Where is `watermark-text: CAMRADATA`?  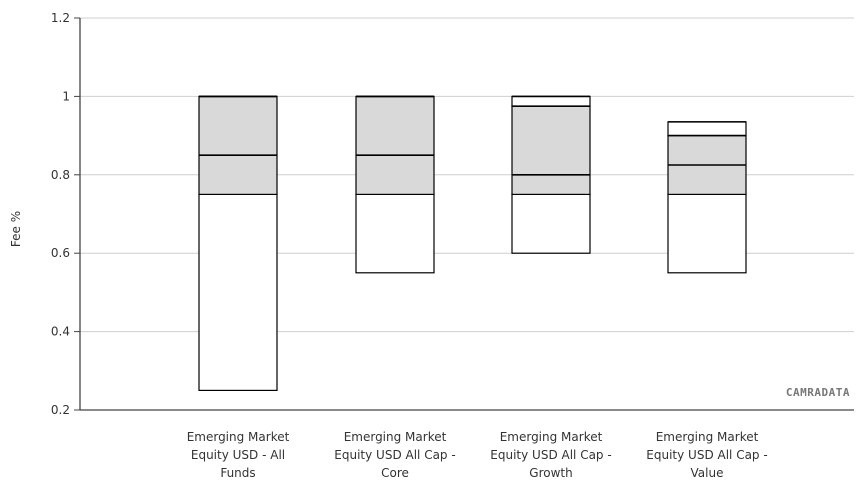 watermark-text: CAMRADATA is located at coordinates (818, 392).